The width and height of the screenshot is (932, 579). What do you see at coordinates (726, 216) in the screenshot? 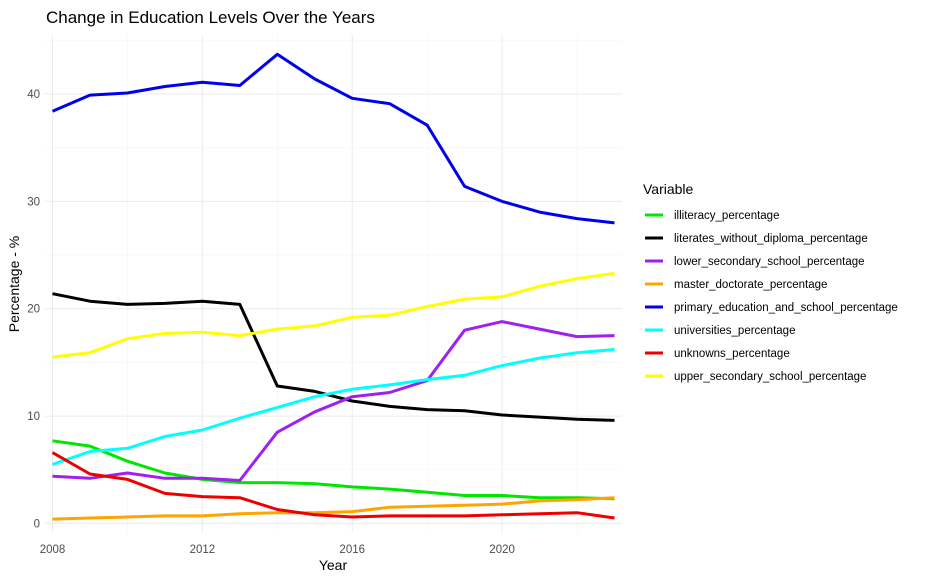
I see `legend-label: illiteracy_percentage` at bounding box center [726, 216].